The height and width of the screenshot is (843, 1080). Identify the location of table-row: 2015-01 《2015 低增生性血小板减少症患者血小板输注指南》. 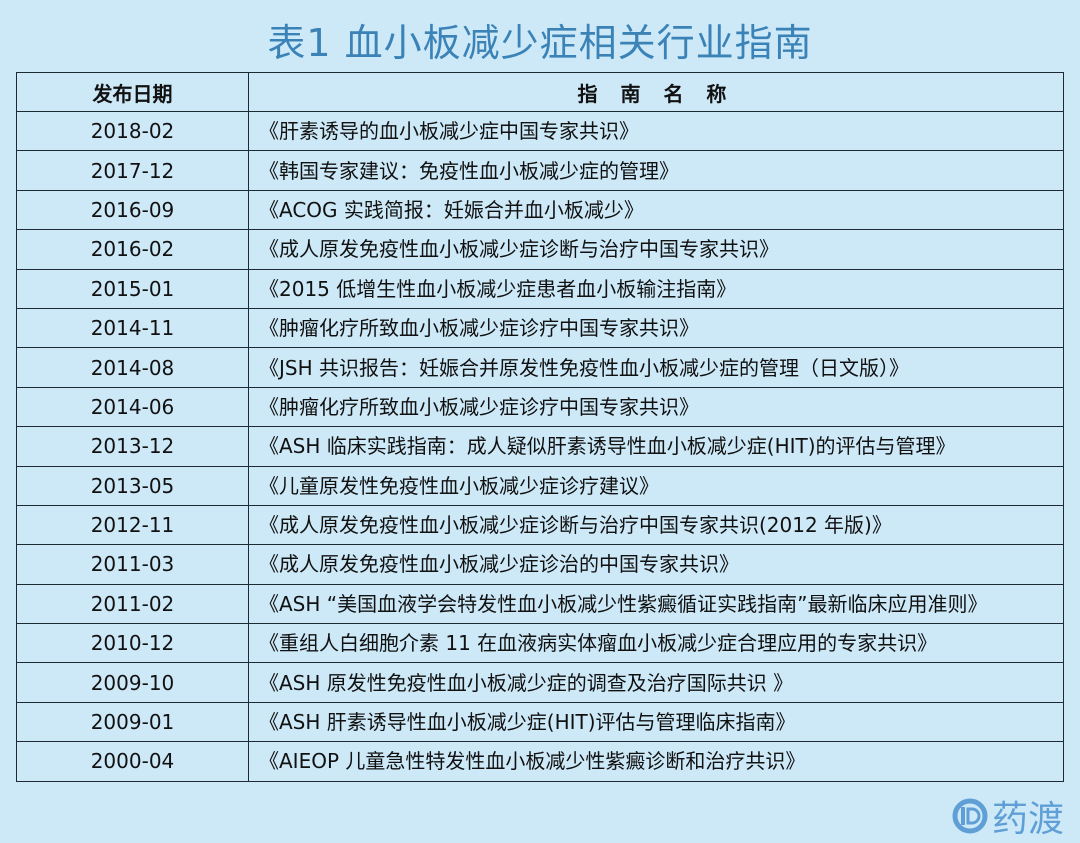
(540, 288).